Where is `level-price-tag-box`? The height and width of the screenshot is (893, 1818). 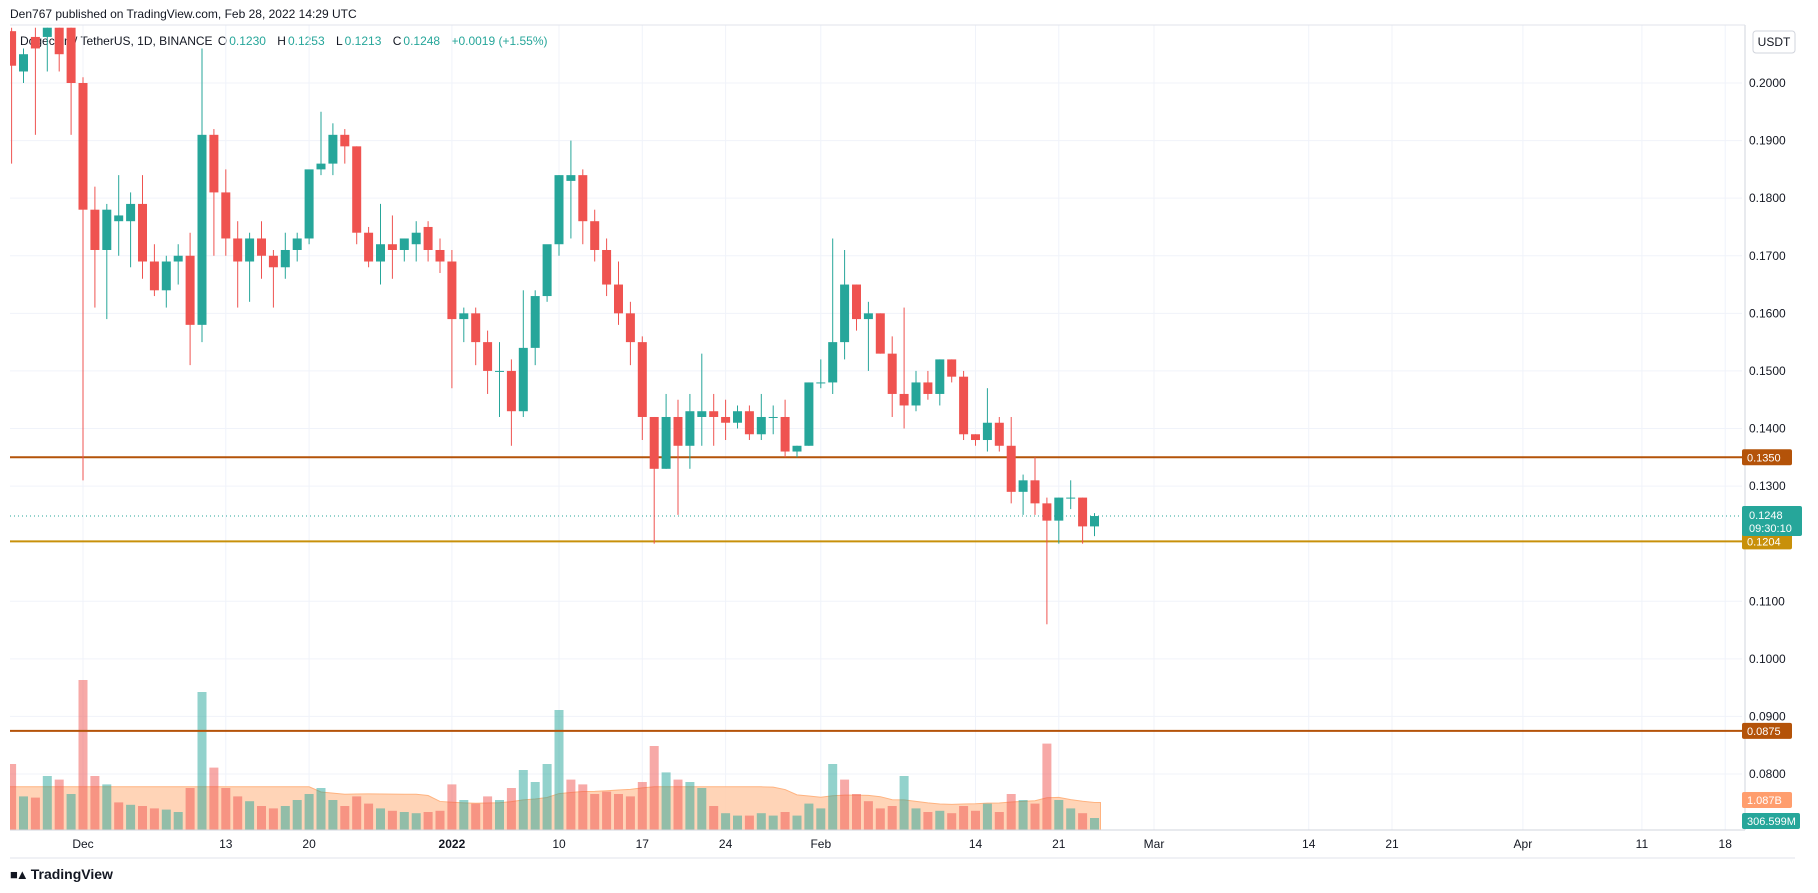
level-price-tag-box is located at coordinates (1767, 730).